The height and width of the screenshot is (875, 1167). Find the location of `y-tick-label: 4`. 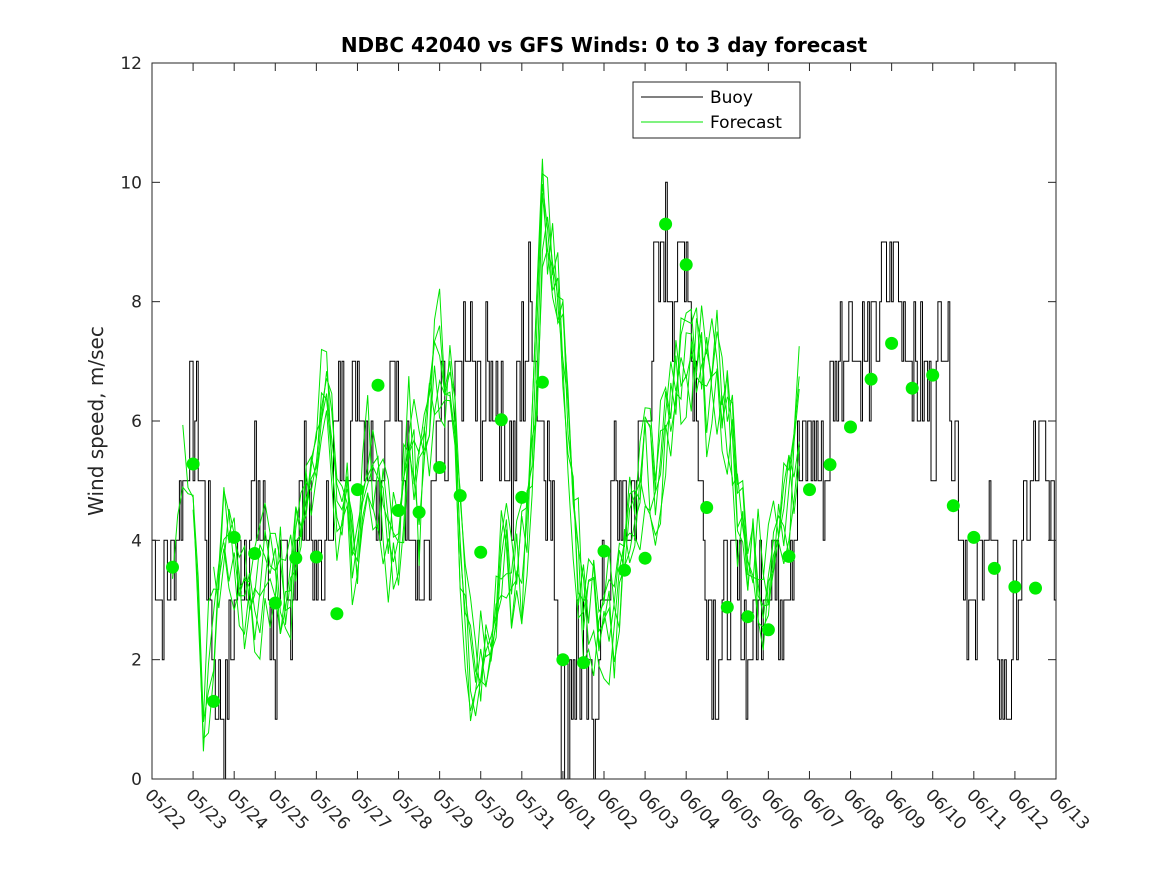

y-tick-label: 4 is located at coordinates (136, 541).